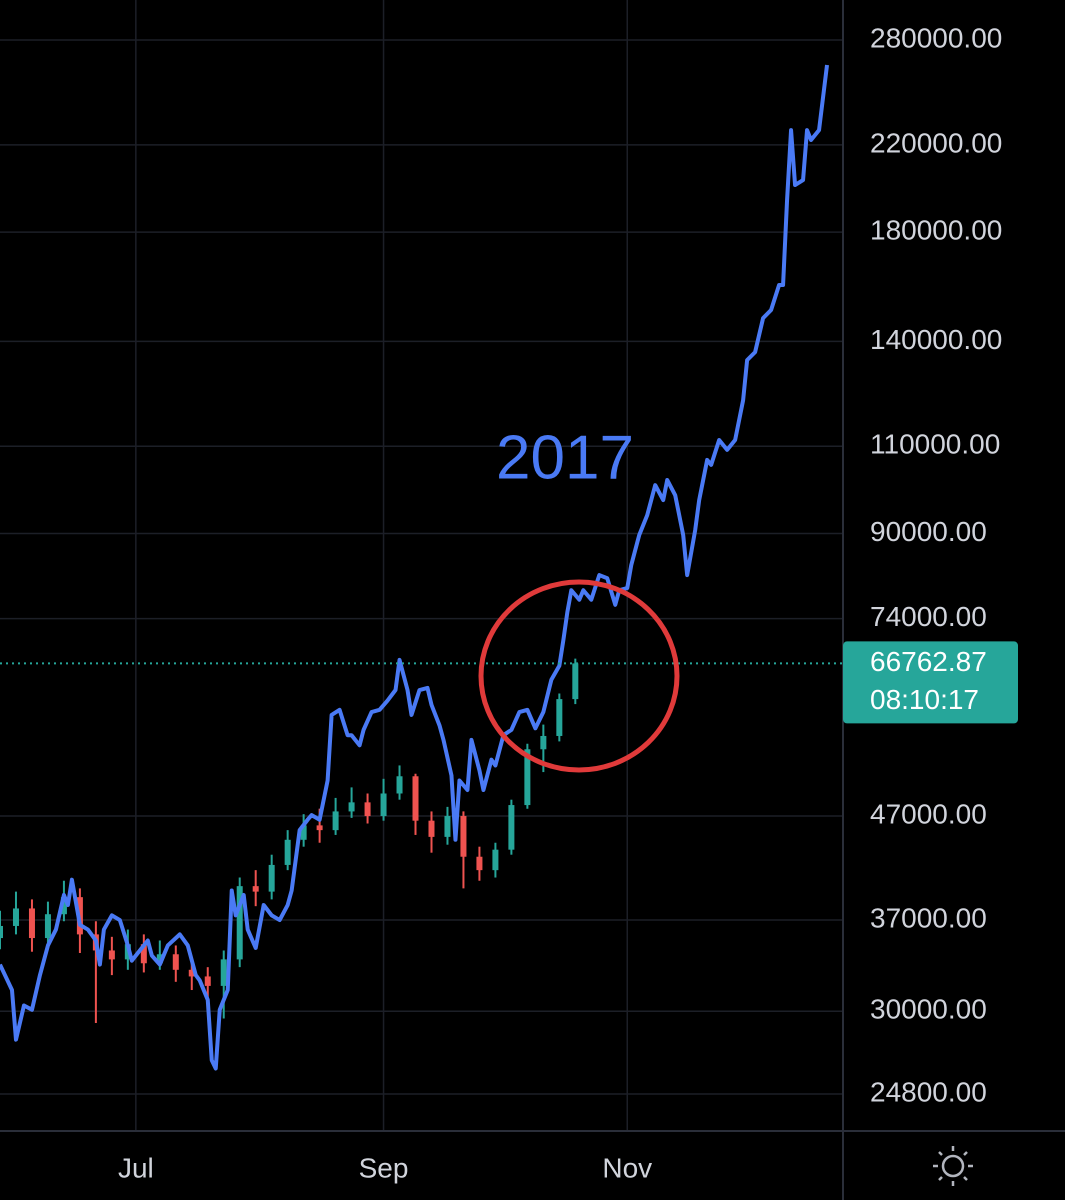 The width and height of the screenshot is (1065, 1200). Describe the element at coordinates (928, 1009) in the screenshot. I see `y-tick-label: 30000.00` at that location.